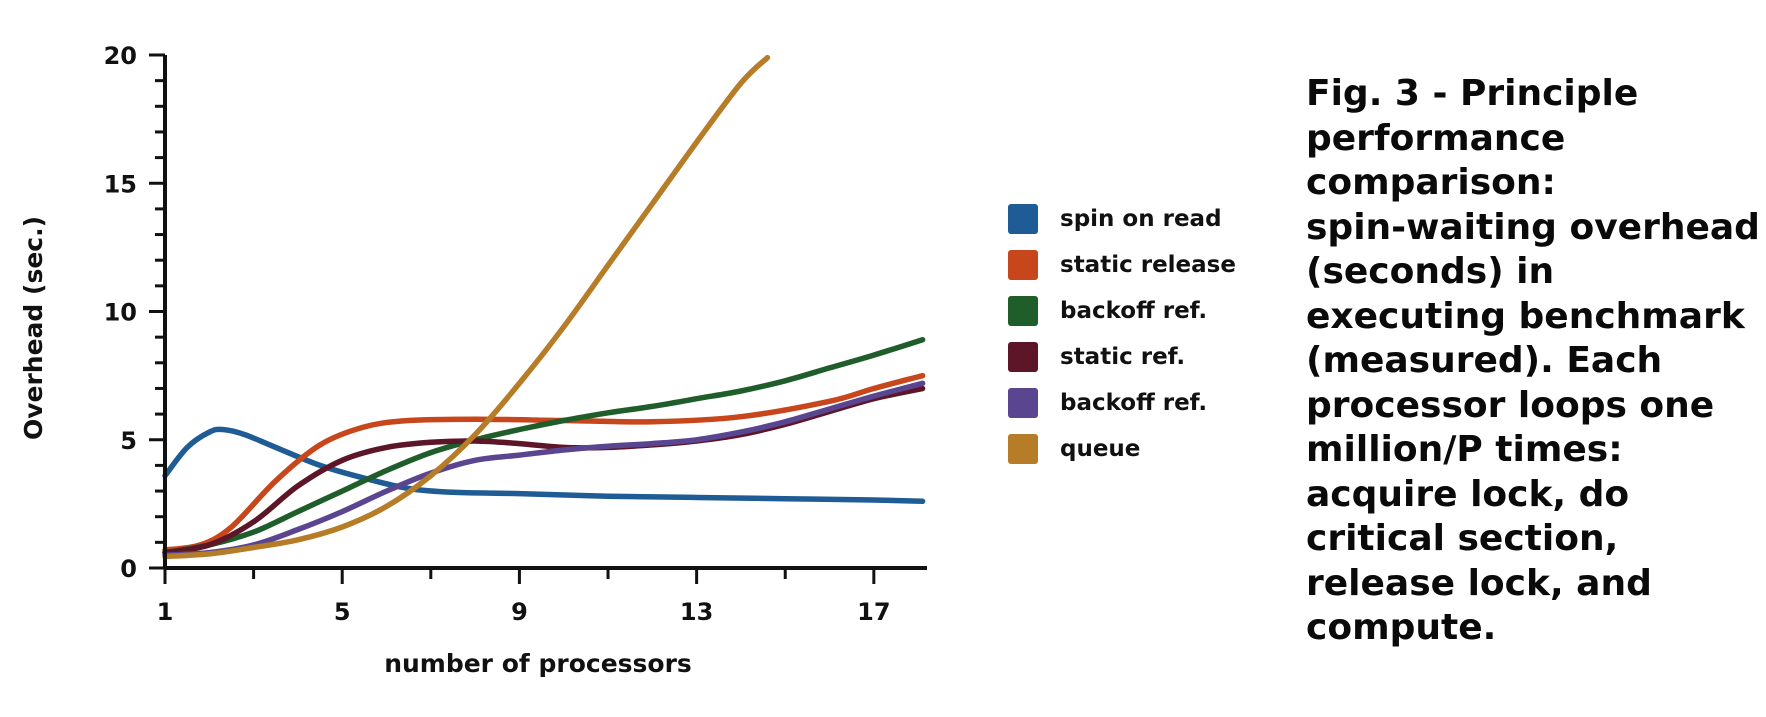 This screenshot has height=717, width=1766. Describe the element at coordinates (128, 569) in the screenshot. I see `y-tick-label: 0` at that location.